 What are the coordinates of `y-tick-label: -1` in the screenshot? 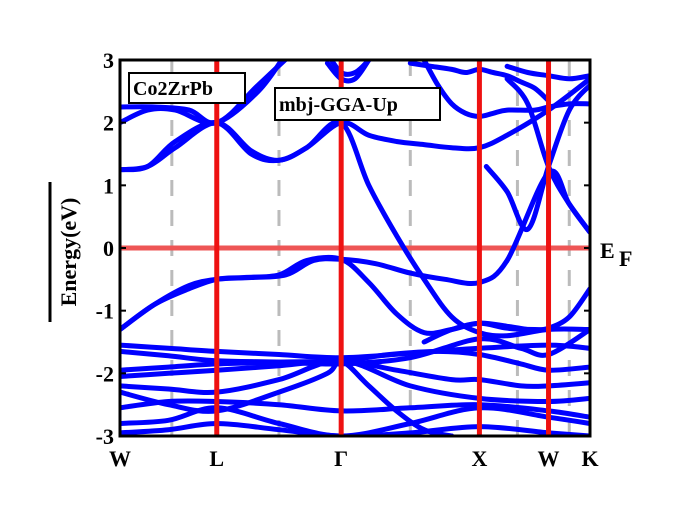 It's located at (105, 311).